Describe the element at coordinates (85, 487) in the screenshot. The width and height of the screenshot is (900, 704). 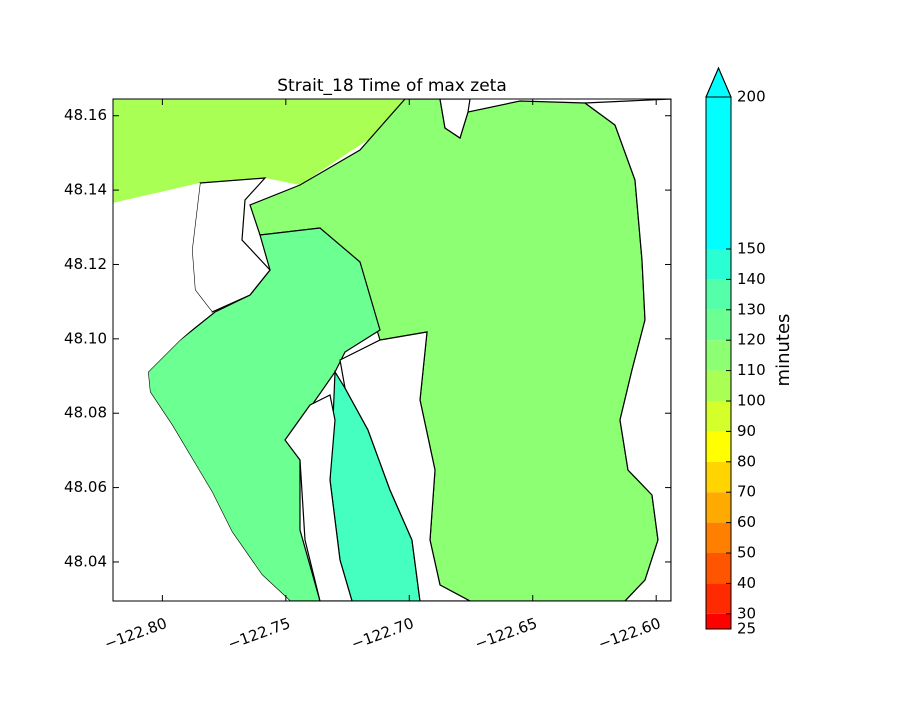
I see `y-tick-label: 48.06` at that location.